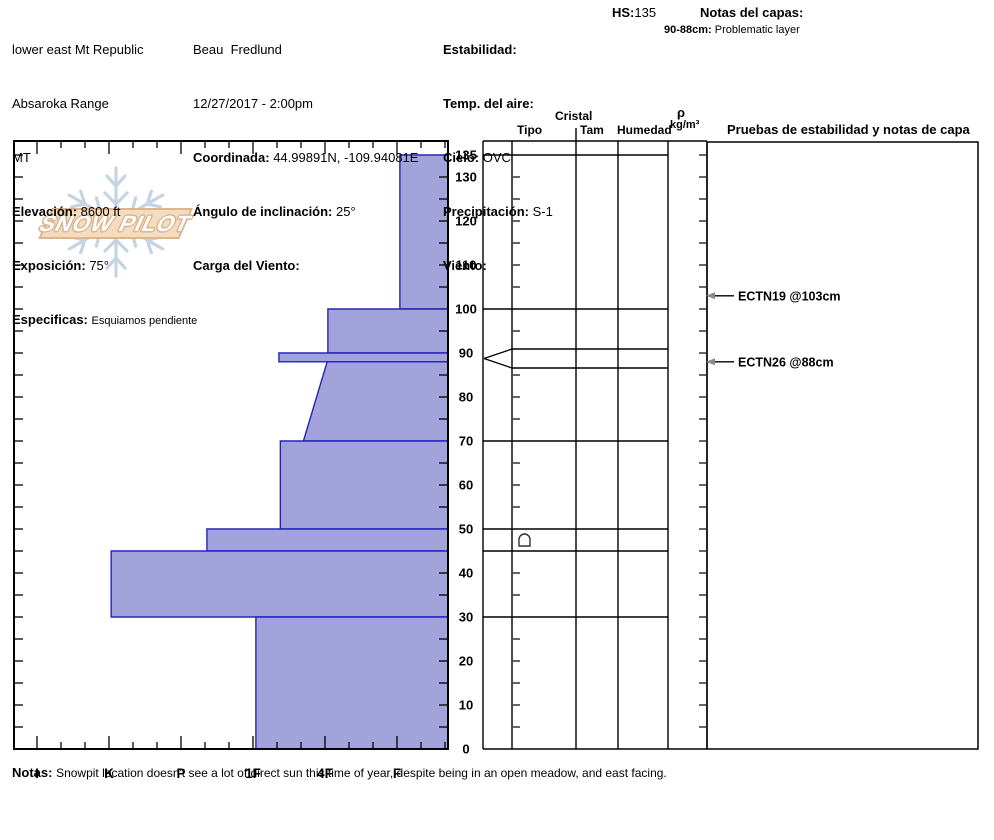 The image size is (994, 840). I want to click on stability-test-label: ECTN26 @88cm, so click(786, 362).